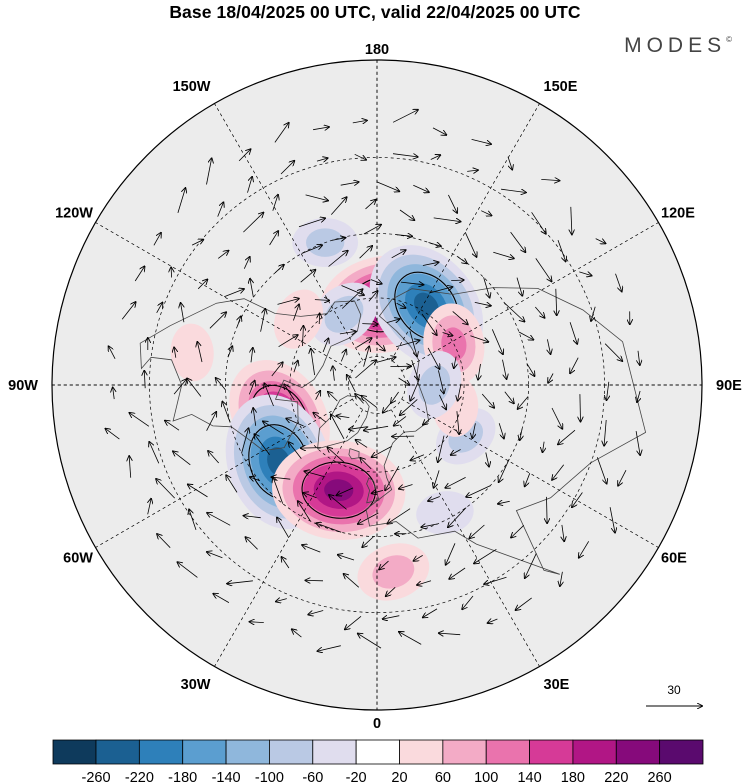  Describe the element at coordinates (192, 87) in the screenshot. I see `longitude-label-11: 150W` at that location.